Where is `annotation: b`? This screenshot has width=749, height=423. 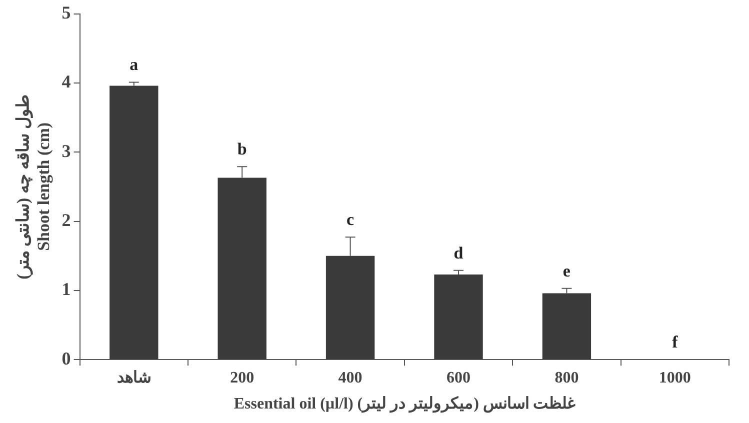 annotation: b is located at coordinates (242, 149).